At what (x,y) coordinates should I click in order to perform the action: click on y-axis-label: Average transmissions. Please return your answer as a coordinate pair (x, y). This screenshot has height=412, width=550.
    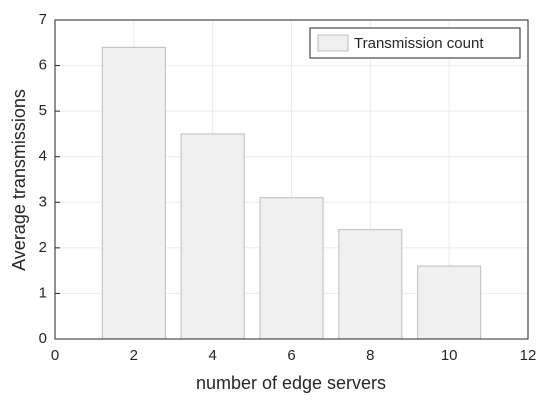
    Looking at the image, I should click on (19, 180).